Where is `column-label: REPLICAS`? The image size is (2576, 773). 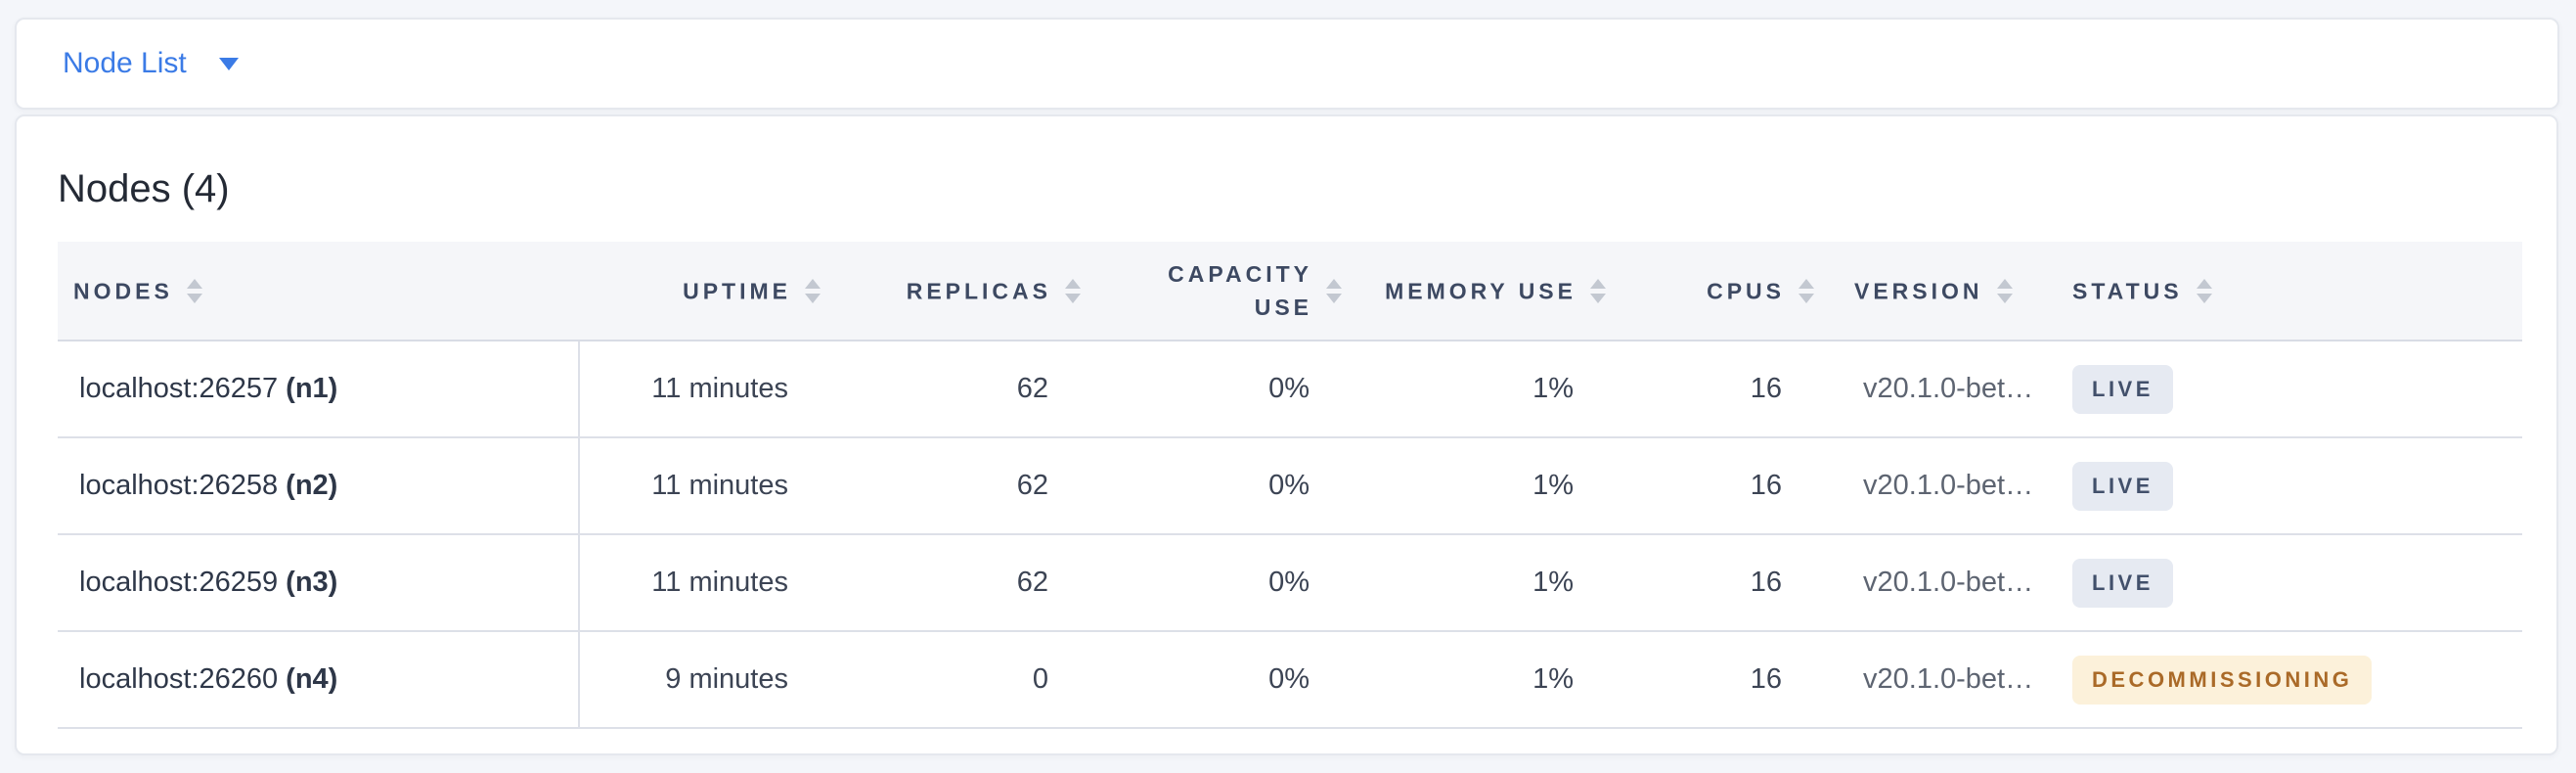 column-label: REPLICAS is located at coordinates (978, 291).